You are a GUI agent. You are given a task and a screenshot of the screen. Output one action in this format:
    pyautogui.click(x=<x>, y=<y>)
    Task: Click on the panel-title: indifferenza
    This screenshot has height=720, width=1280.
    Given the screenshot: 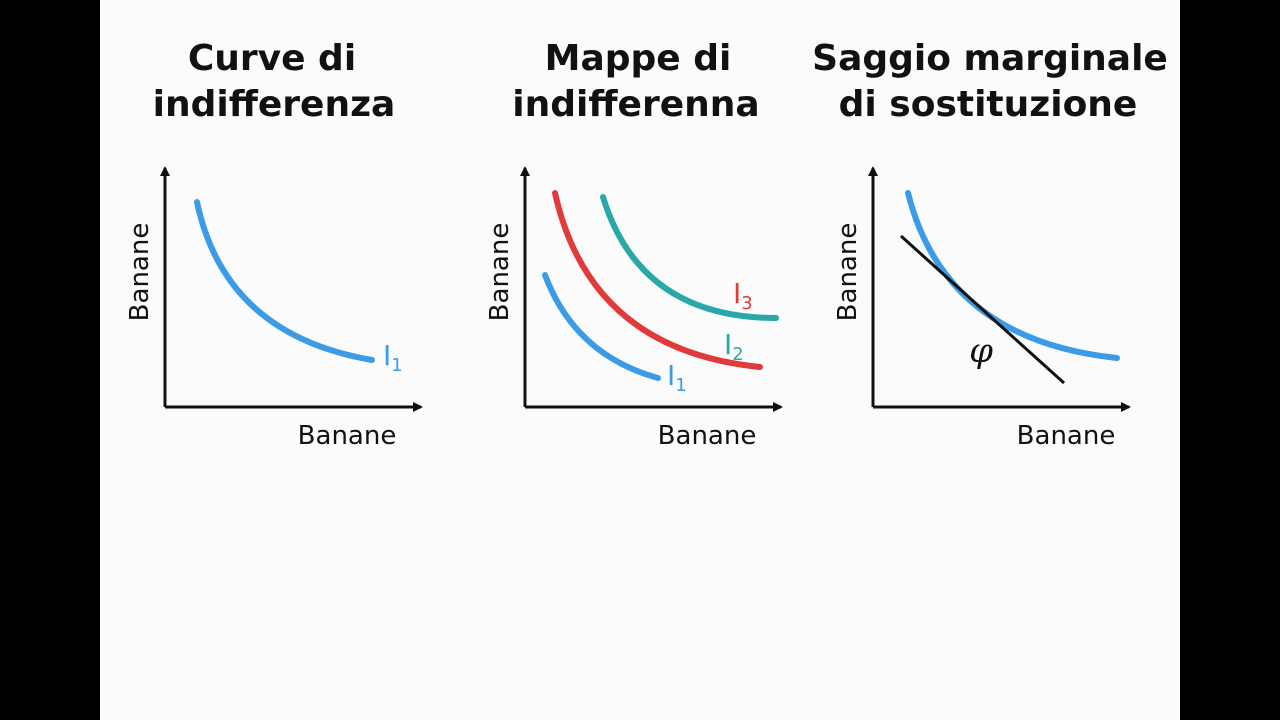 What is the action you would take?
    pyautogui.click(x=274, y=104)
    